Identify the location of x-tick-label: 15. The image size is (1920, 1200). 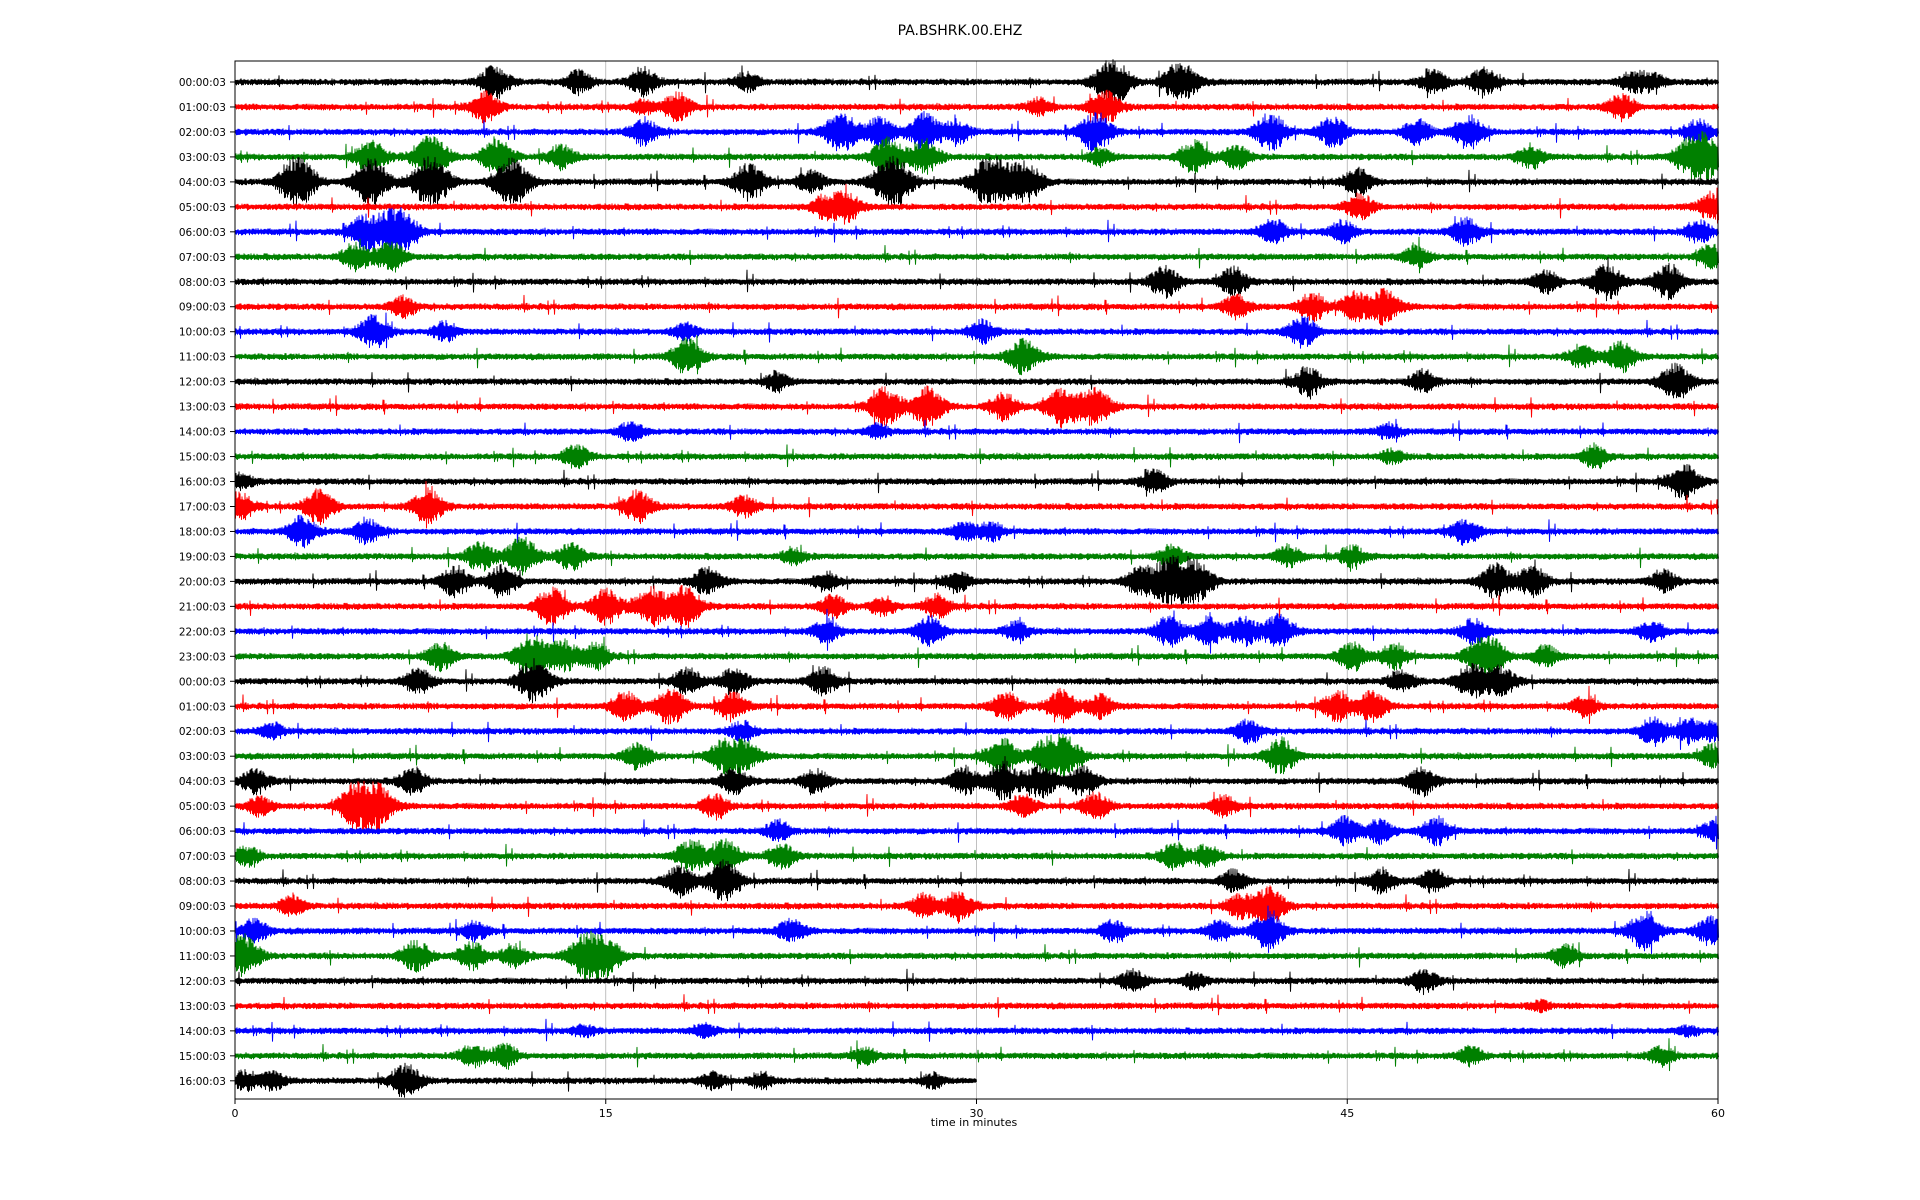
(606, 1113).